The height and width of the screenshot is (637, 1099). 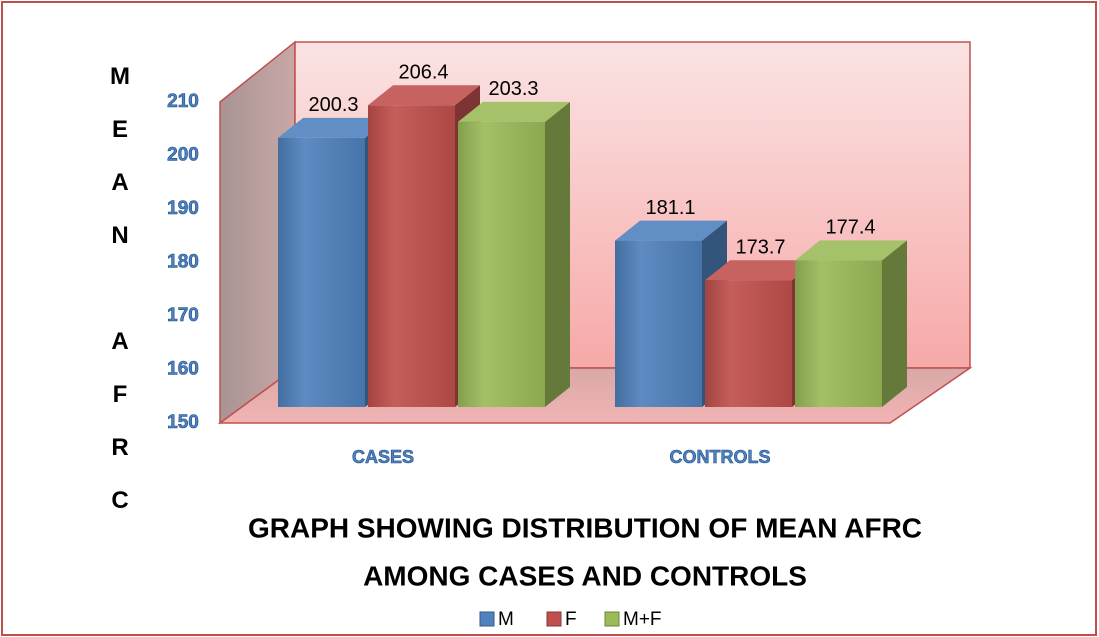 I want to click on y-axis-label-letter: E, so click(x=120, y=129).